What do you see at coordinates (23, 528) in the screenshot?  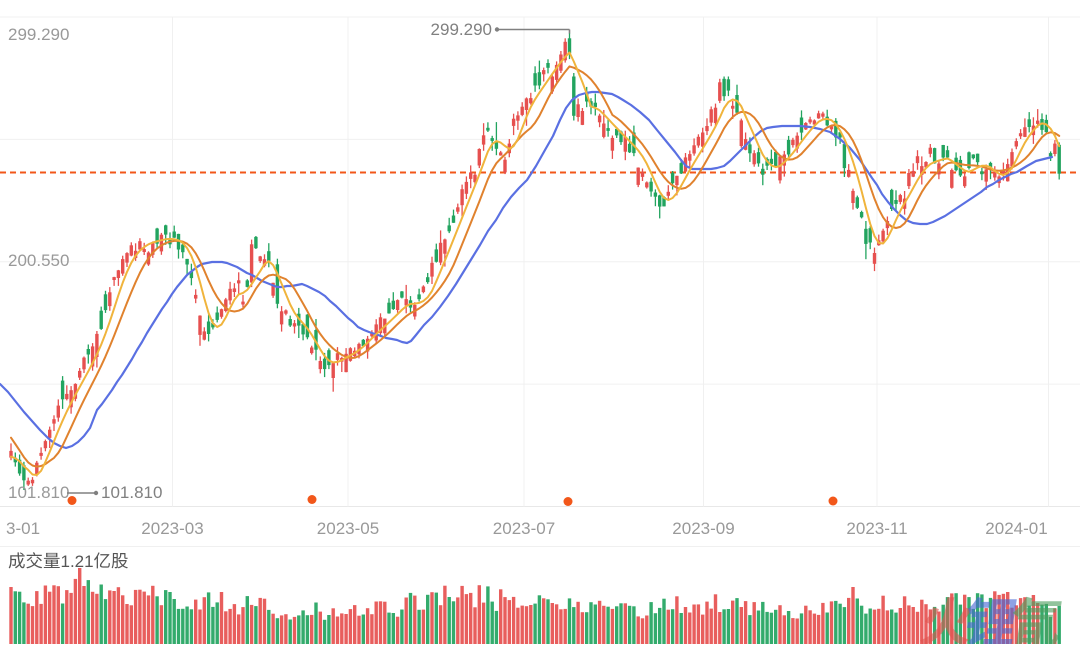 I see `svg-text: 3-01` at bounding box center [23, 528].